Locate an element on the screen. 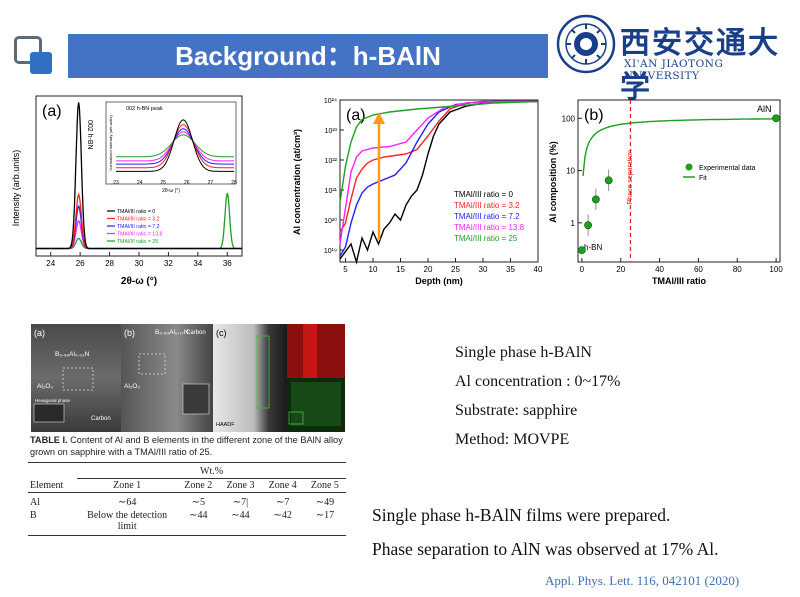 Image resolution: width=800 pixels, height=597 pixels. comp-x-tick-label: 0 is located at coordinates (582, 269).